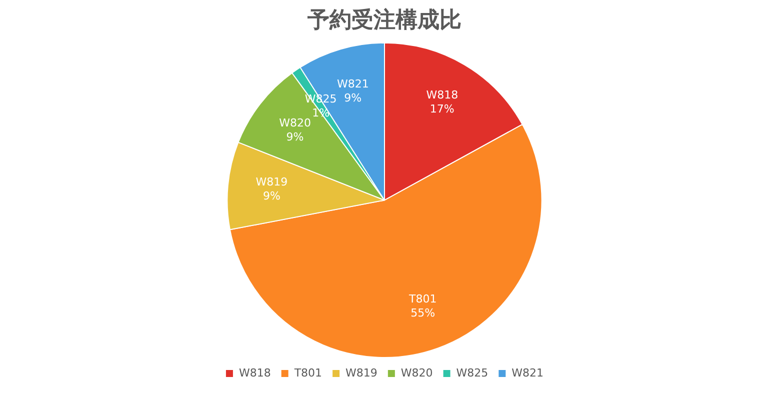 This screenshot has width=769, height=395. What do you see at coordinates (384, 19) in the screenshot?
I see `chart-title: 予約受注構成比` at bounding box center [384, 19].